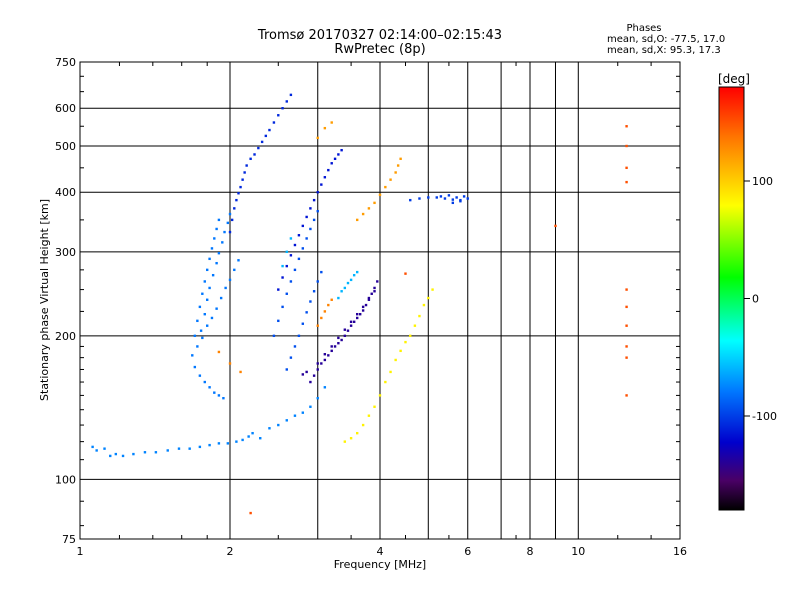 The height and width of the screenshot is (600, 800). What do you see at coordinates (44, 300) in the screenshot?
I see `y-axis-label: Stationary phase Virtual Height [km]` at bounding box center [44, 300].